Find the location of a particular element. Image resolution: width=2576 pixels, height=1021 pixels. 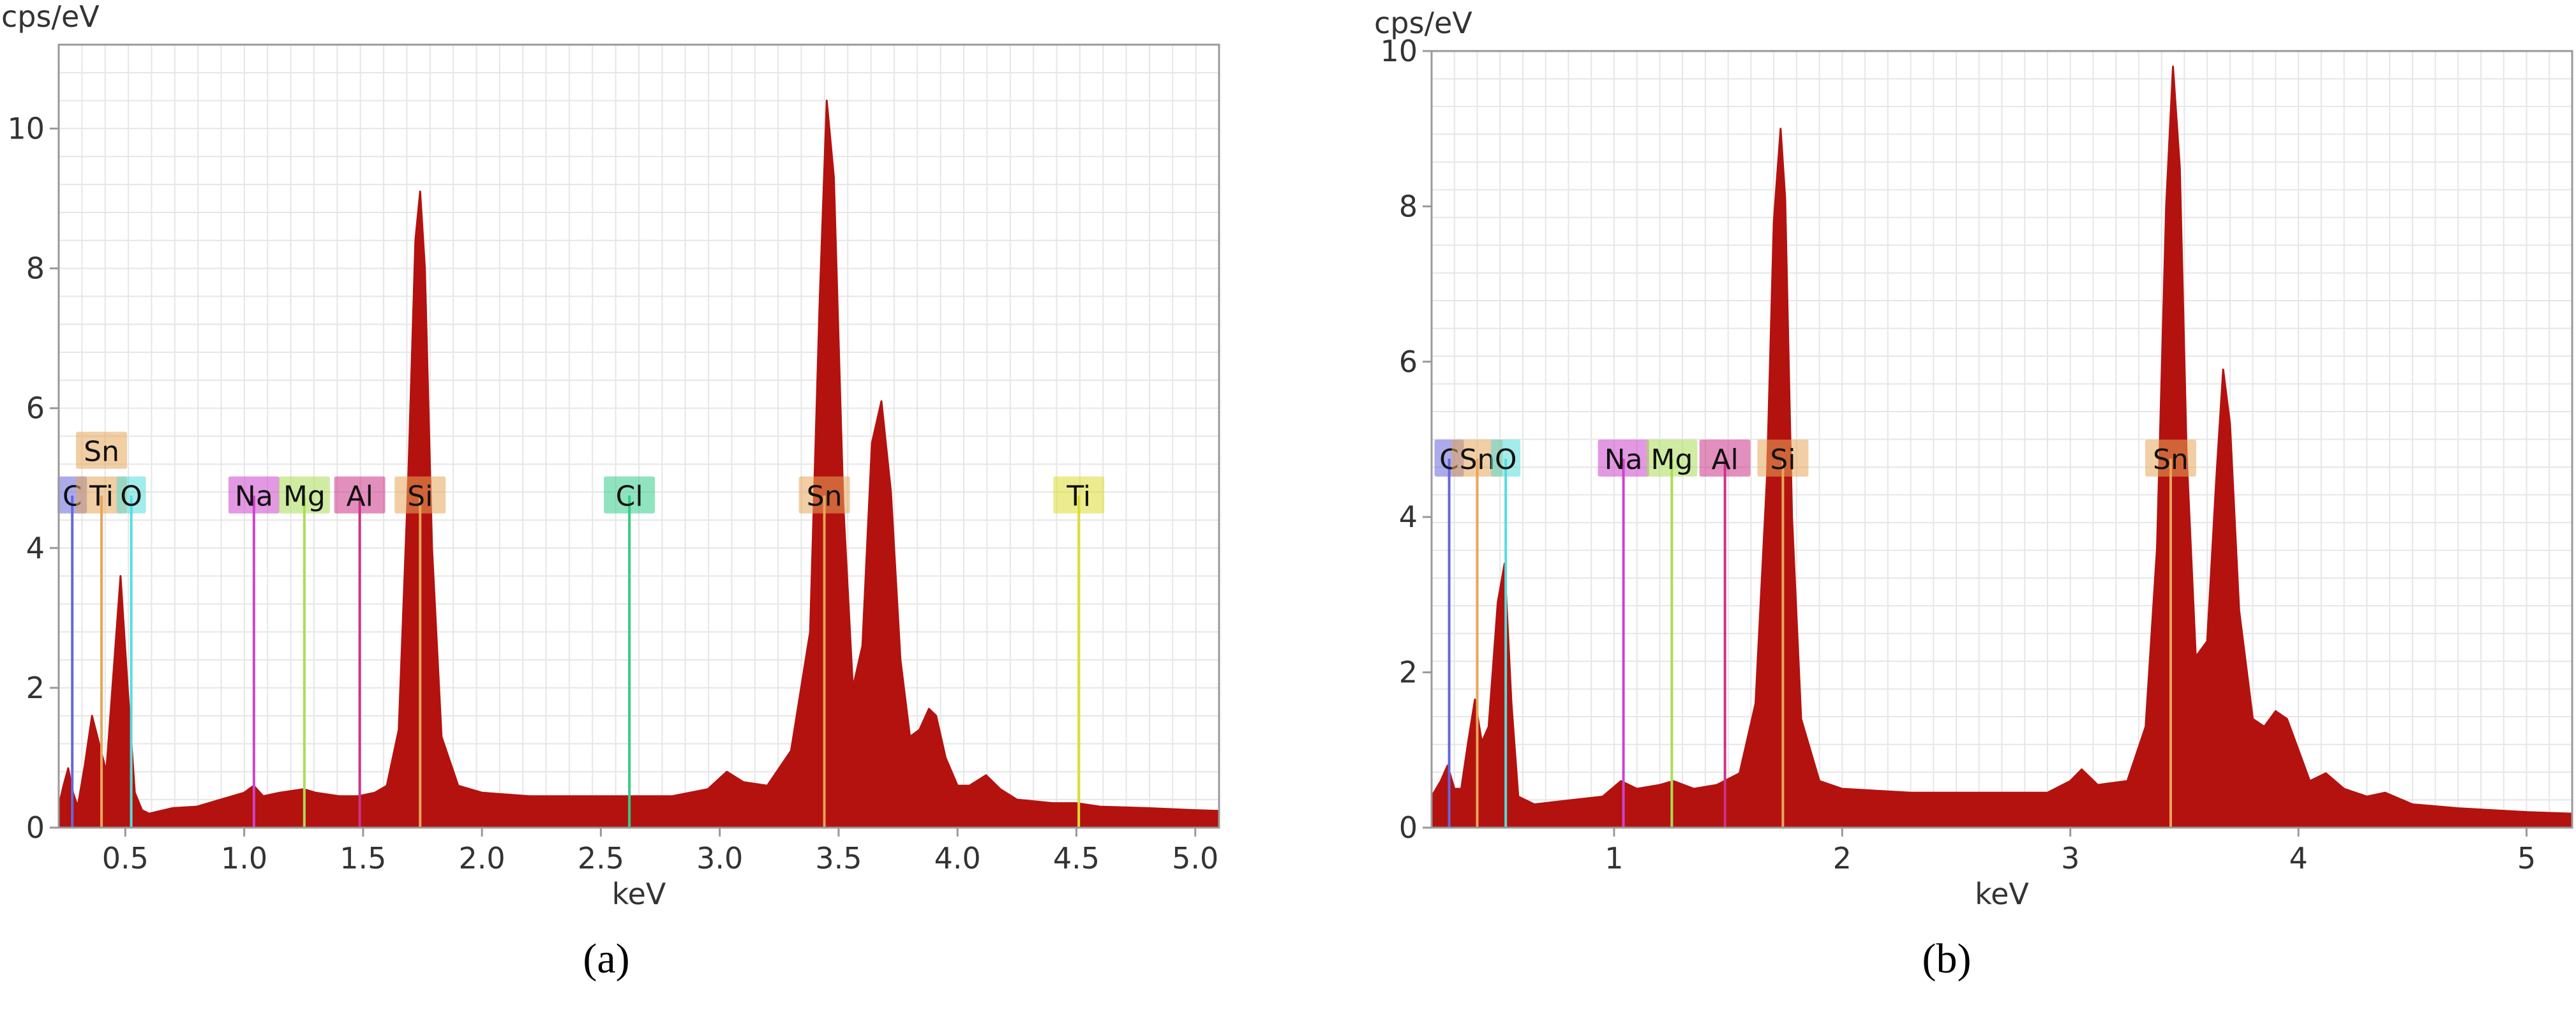

x-tick-label: 3.5 is located at coordinates (838, 858).